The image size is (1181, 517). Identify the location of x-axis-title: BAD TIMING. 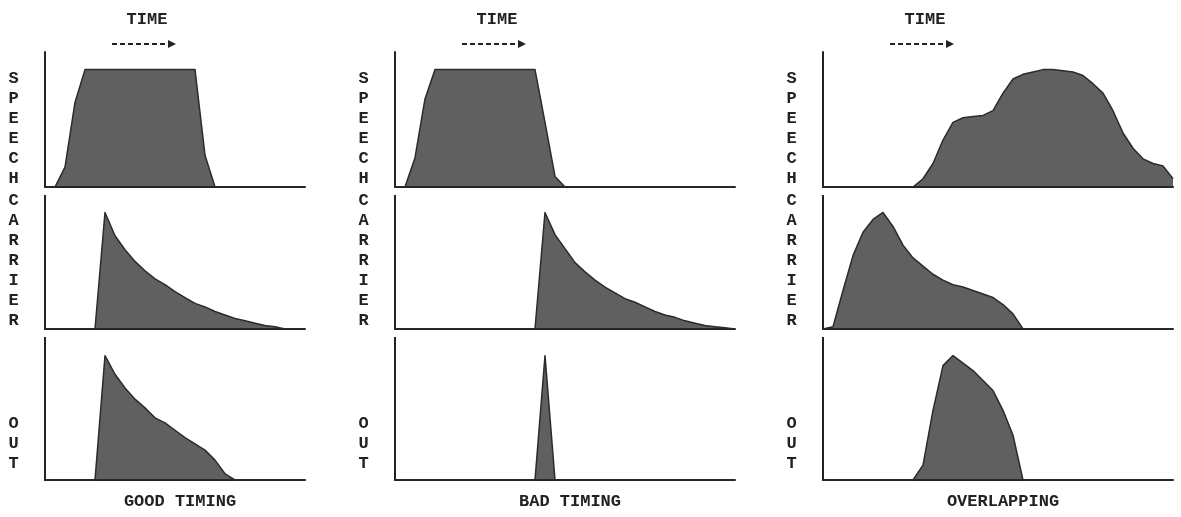
(570, 501).